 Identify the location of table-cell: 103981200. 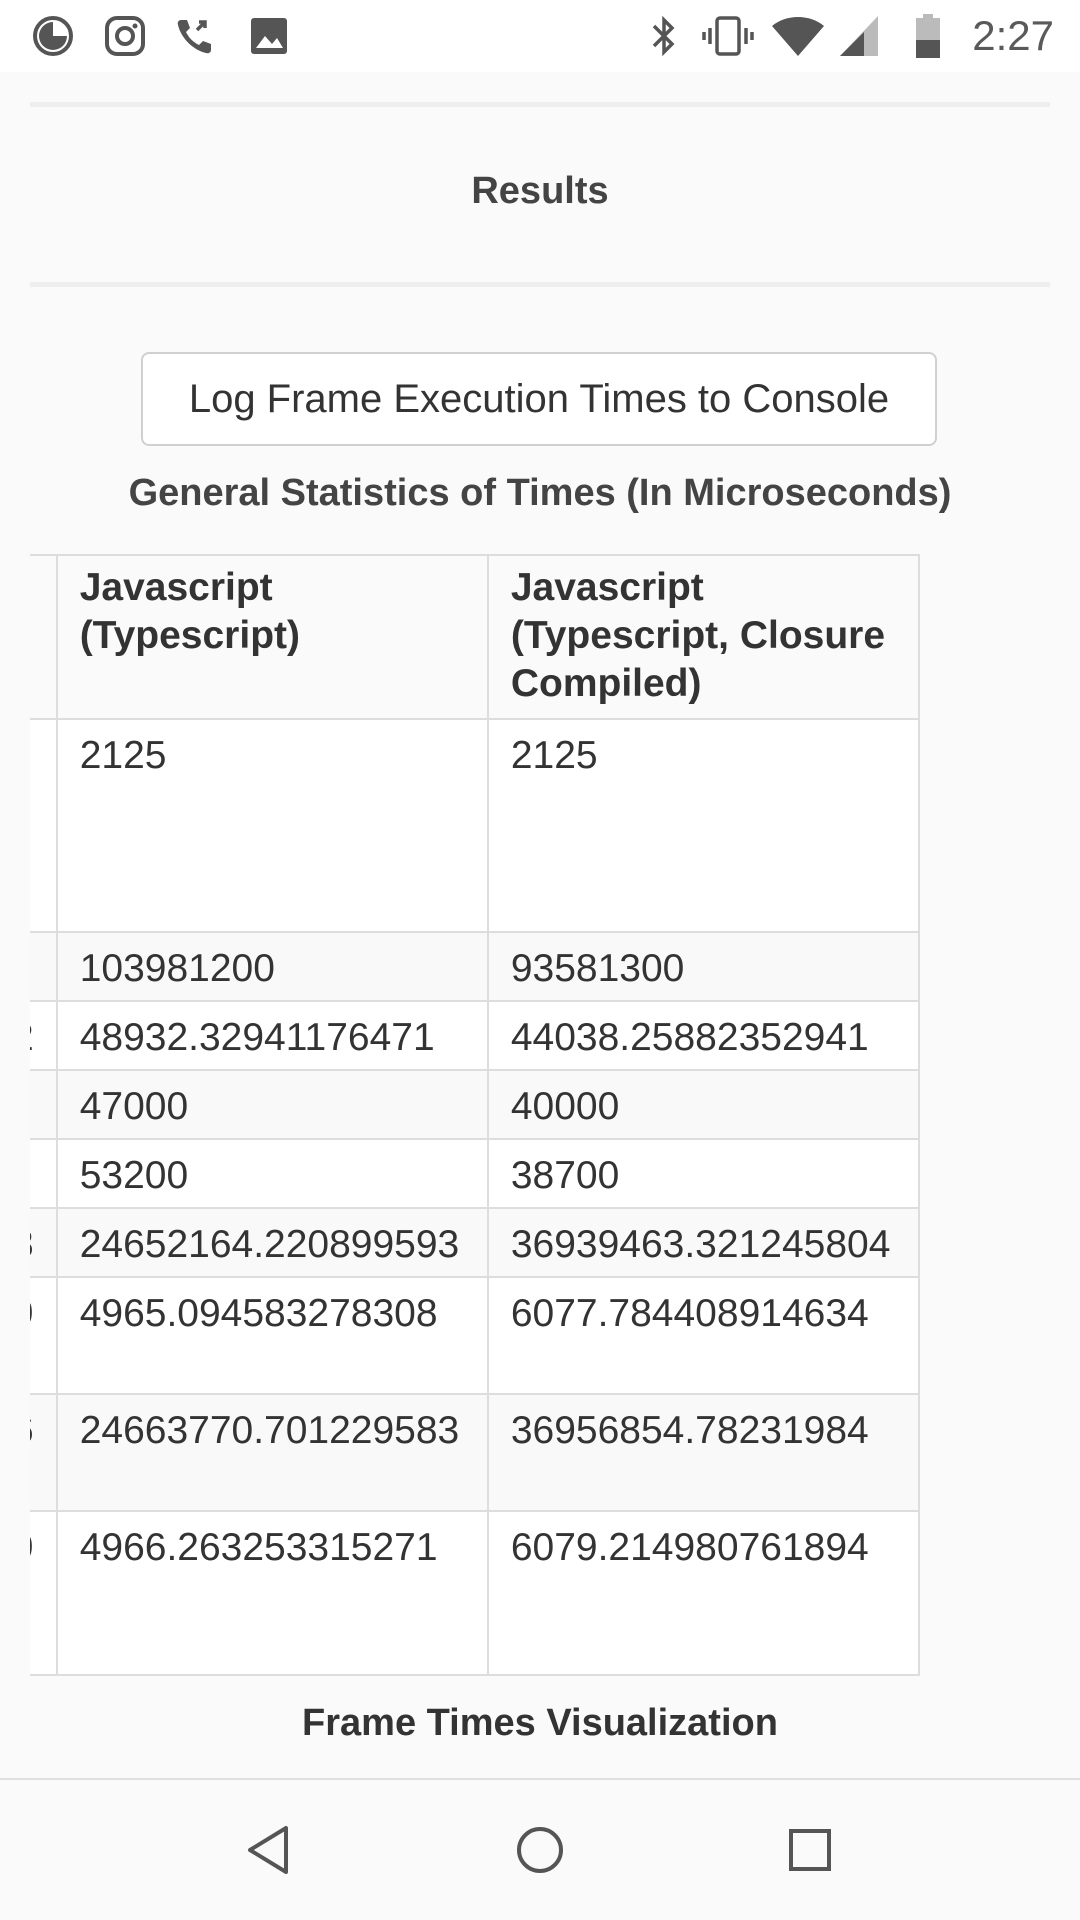
(272, 966).